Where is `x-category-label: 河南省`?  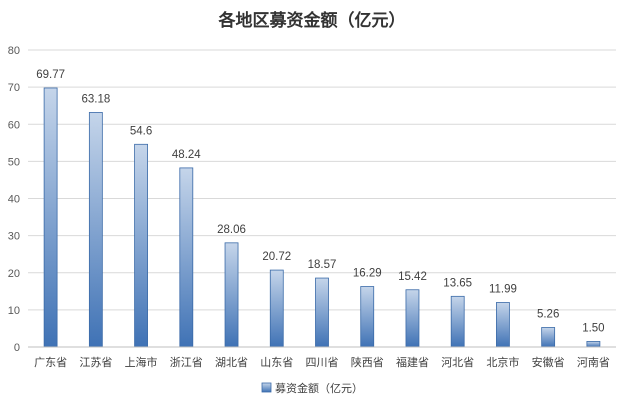
x-category-label: 河南省 is located at coordinates (593, 362).